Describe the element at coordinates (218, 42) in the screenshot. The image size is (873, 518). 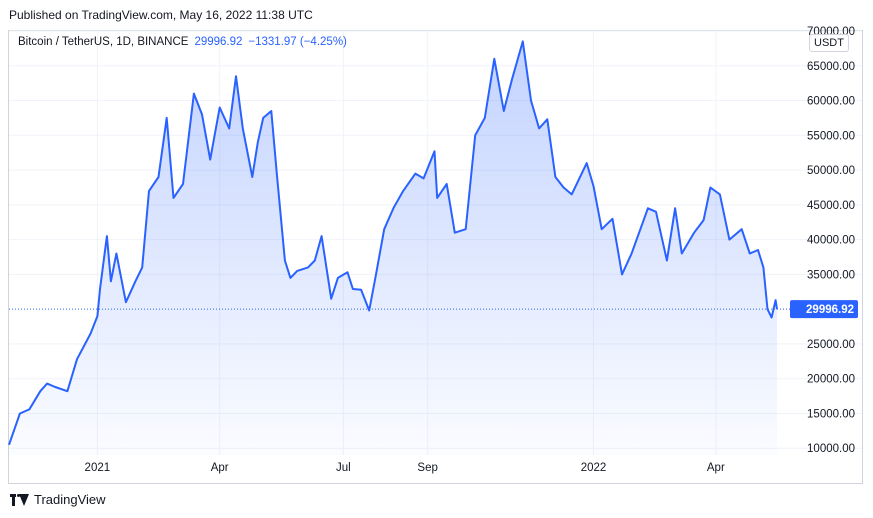
I see `legend-price: 29996.92` at that location.